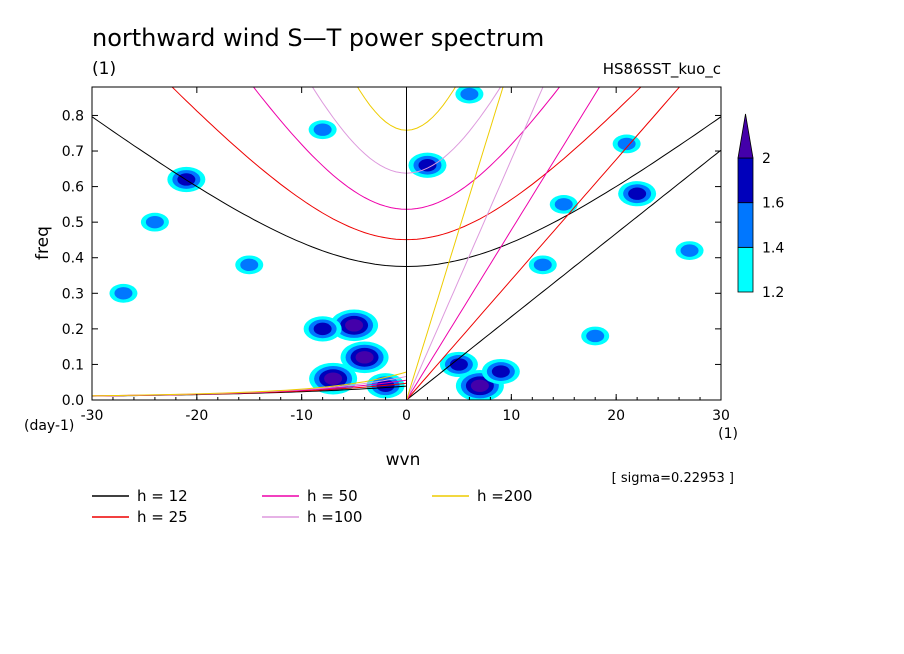  I want to click on curve-legend: h = 12 h = 25 h = 50 h =100 h =200, so click(312, 506).